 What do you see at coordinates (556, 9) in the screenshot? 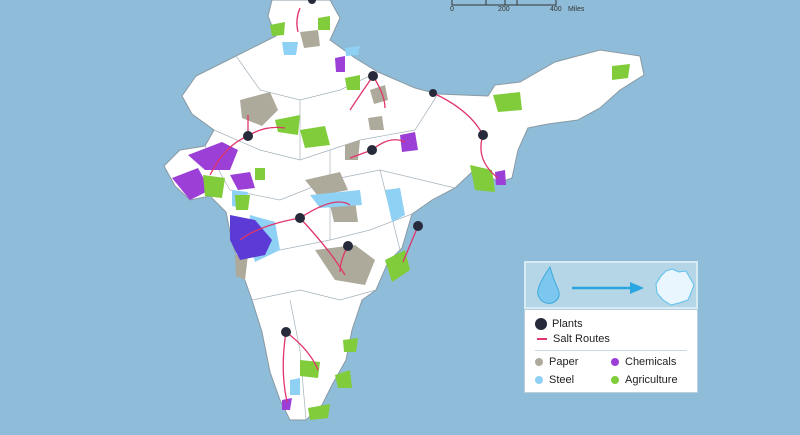
I see `scale-tick-400: 400` at bounding box center [556, 9].